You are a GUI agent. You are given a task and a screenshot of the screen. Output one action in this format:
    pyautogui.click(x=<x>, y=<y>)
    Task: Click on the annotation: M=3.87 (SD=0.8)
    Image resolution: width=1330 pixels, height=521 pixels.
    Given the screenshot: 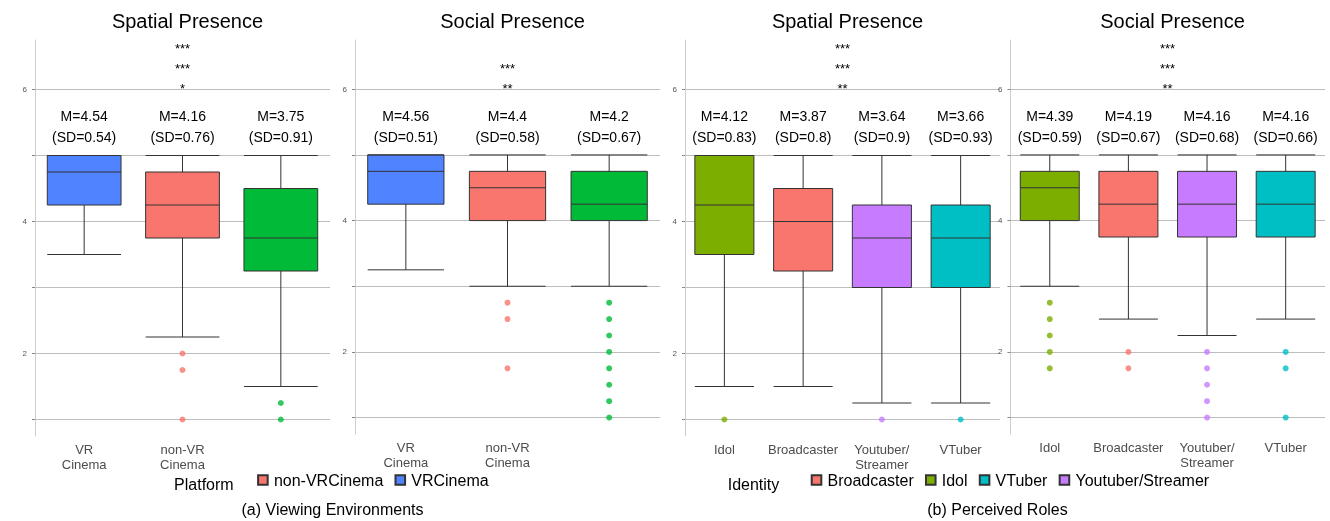 What is the action you would take?
    pyautogui.click(x=803, y=126)
    